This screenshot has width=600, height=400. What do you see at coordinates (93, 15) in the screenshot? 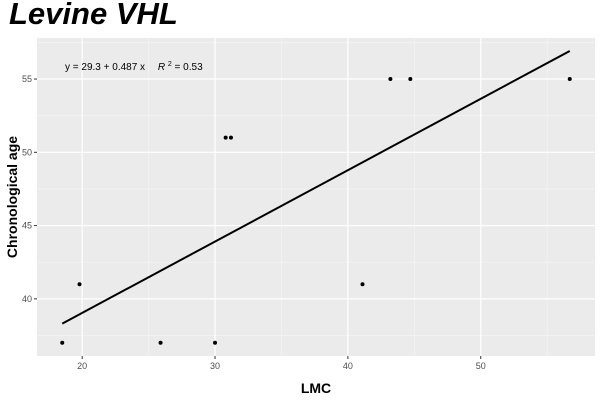
I see `chart-title: Levine VHL` at bounding box center [93, 15].